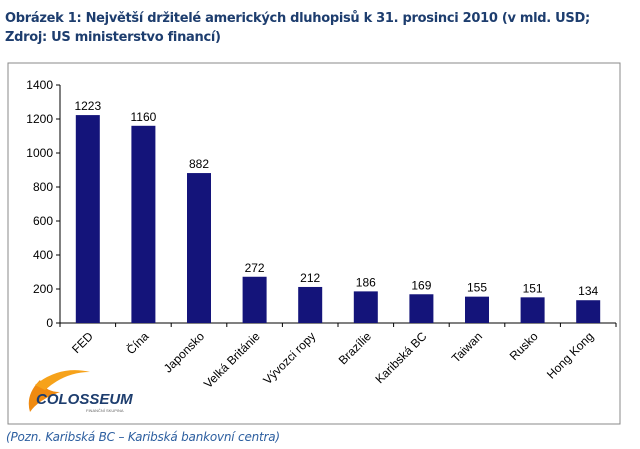  I want to click on y-tick-label: 800, so click(43, 187).